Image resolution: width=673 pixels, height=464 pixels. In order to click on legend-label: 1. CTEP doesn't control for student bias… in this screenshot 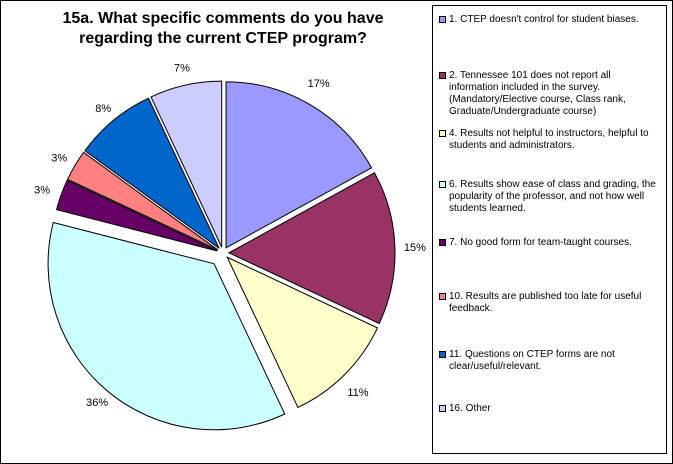, I will do `click(544, 19)`.